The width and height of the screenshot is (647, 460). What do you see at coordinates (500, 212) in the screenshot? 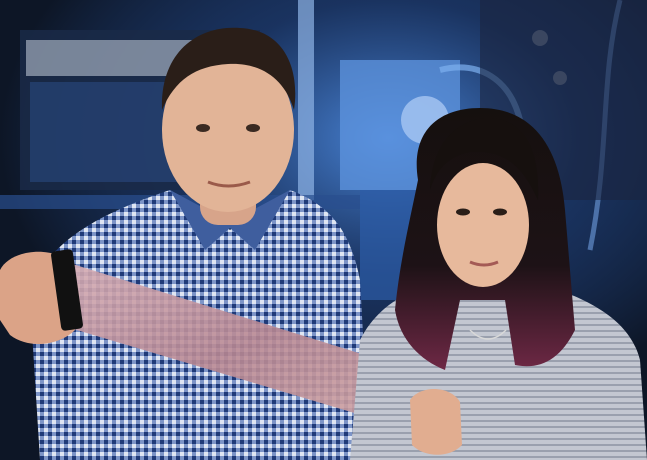
I see `woman-right-eye` at bounding box center [500, 212].